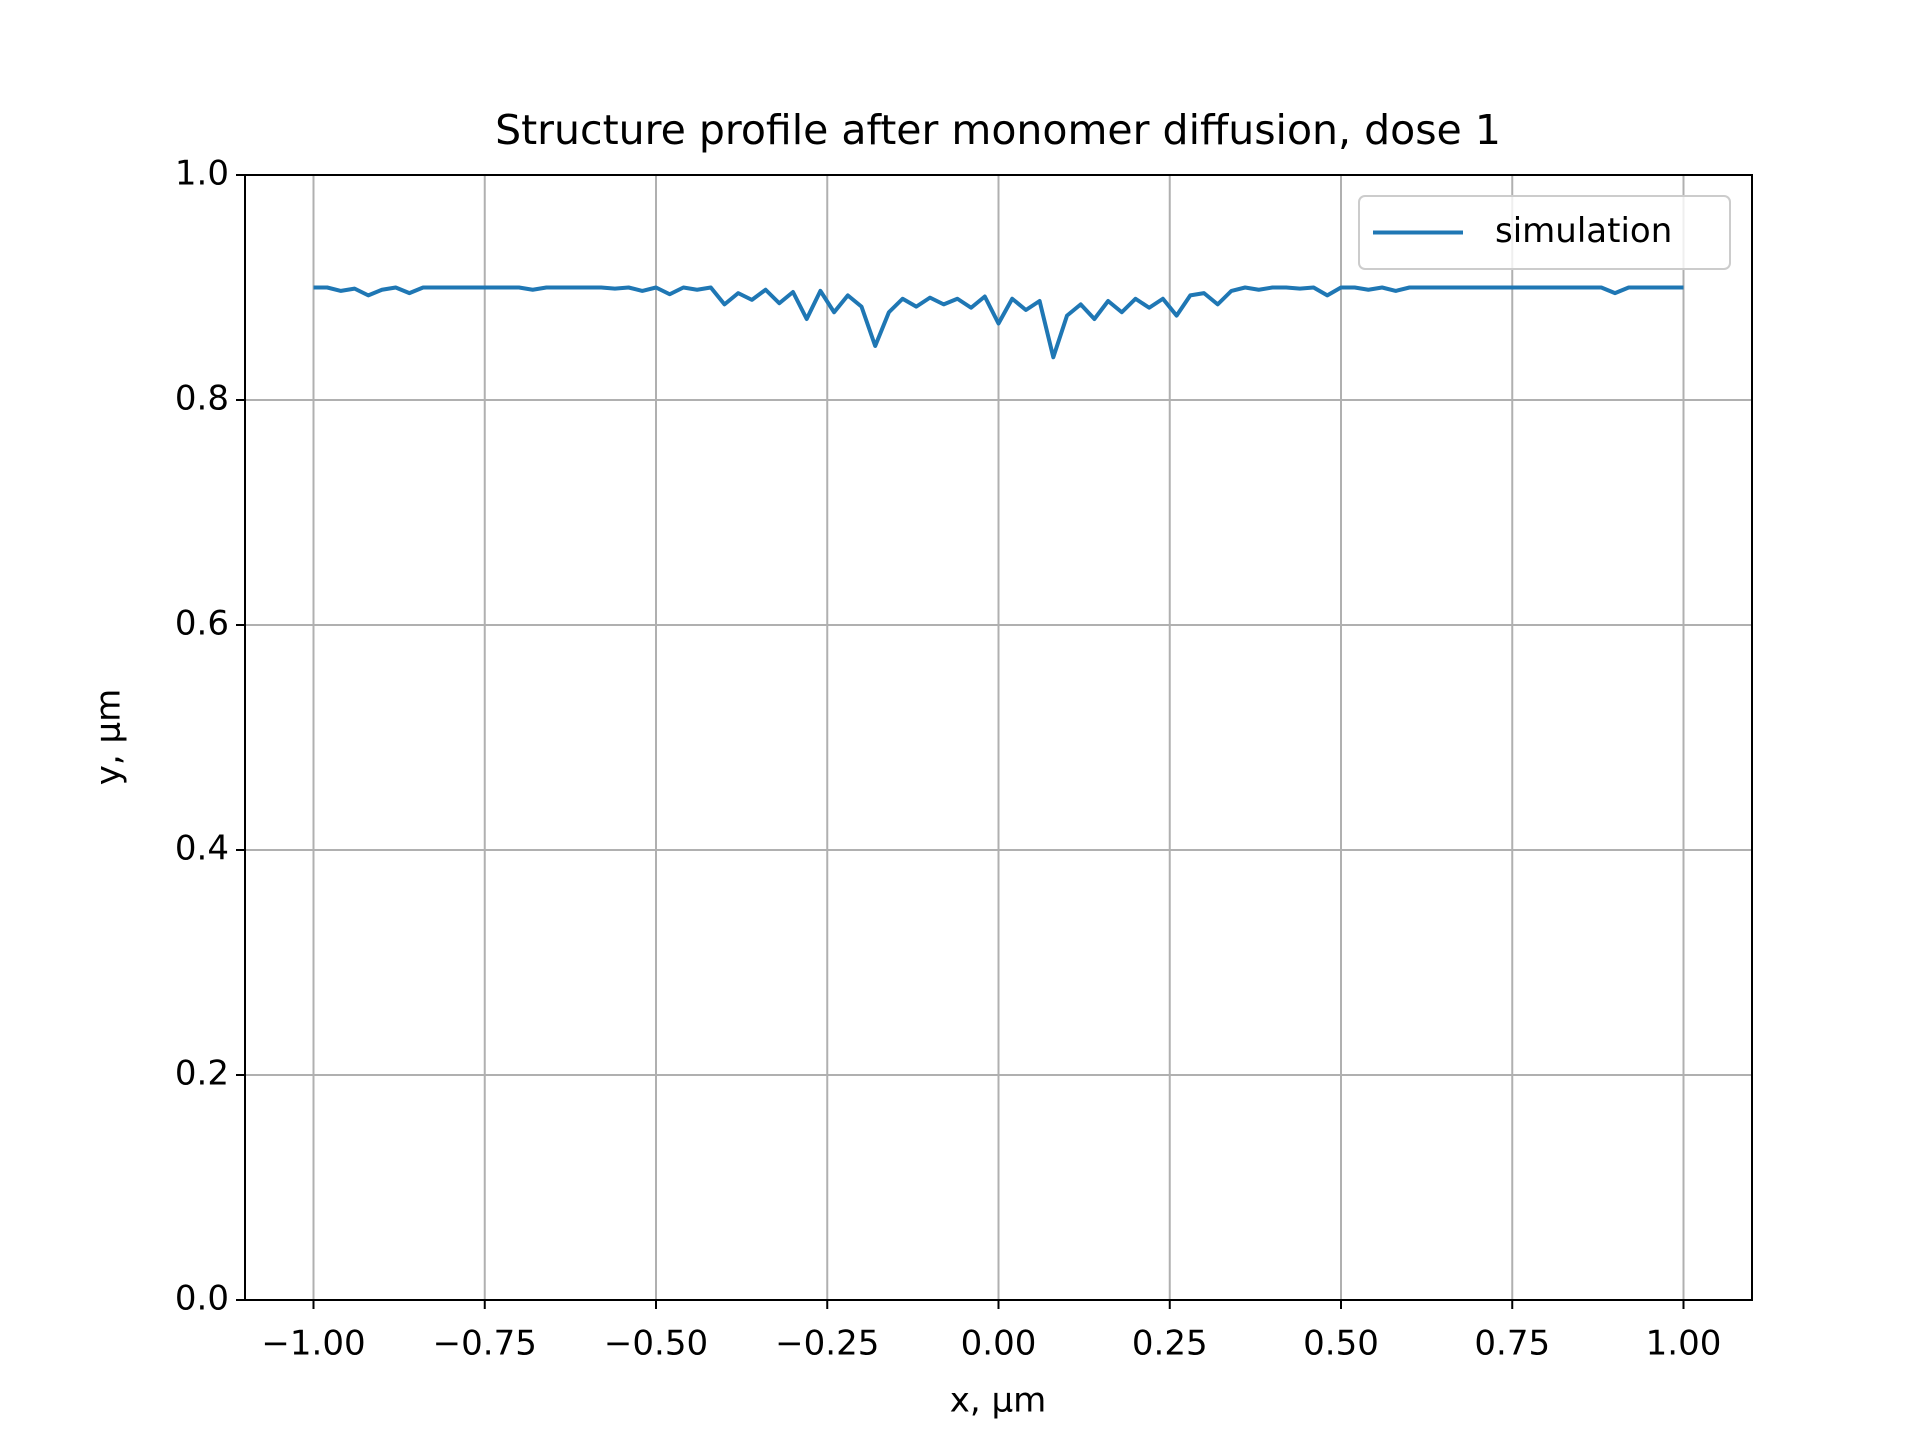 This screenshot has width=1920, height=1440. Describe the element at coordinates (1341, 1344) in the screenshot. I see `x-tick-label: 0.50` at that location.